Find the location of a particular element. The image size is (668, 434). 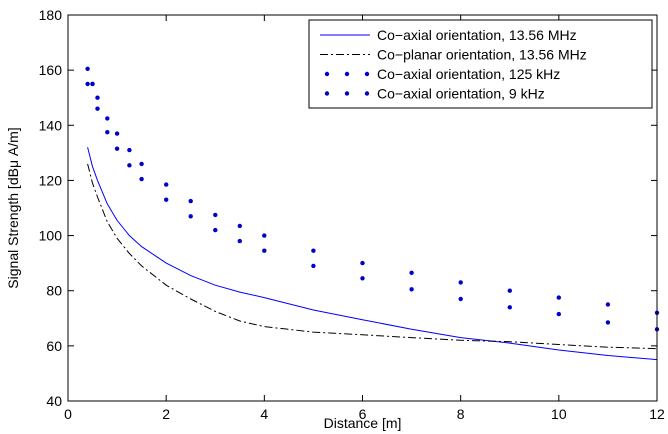

x-tick-label: 6 is located at coordinates (363, 414).